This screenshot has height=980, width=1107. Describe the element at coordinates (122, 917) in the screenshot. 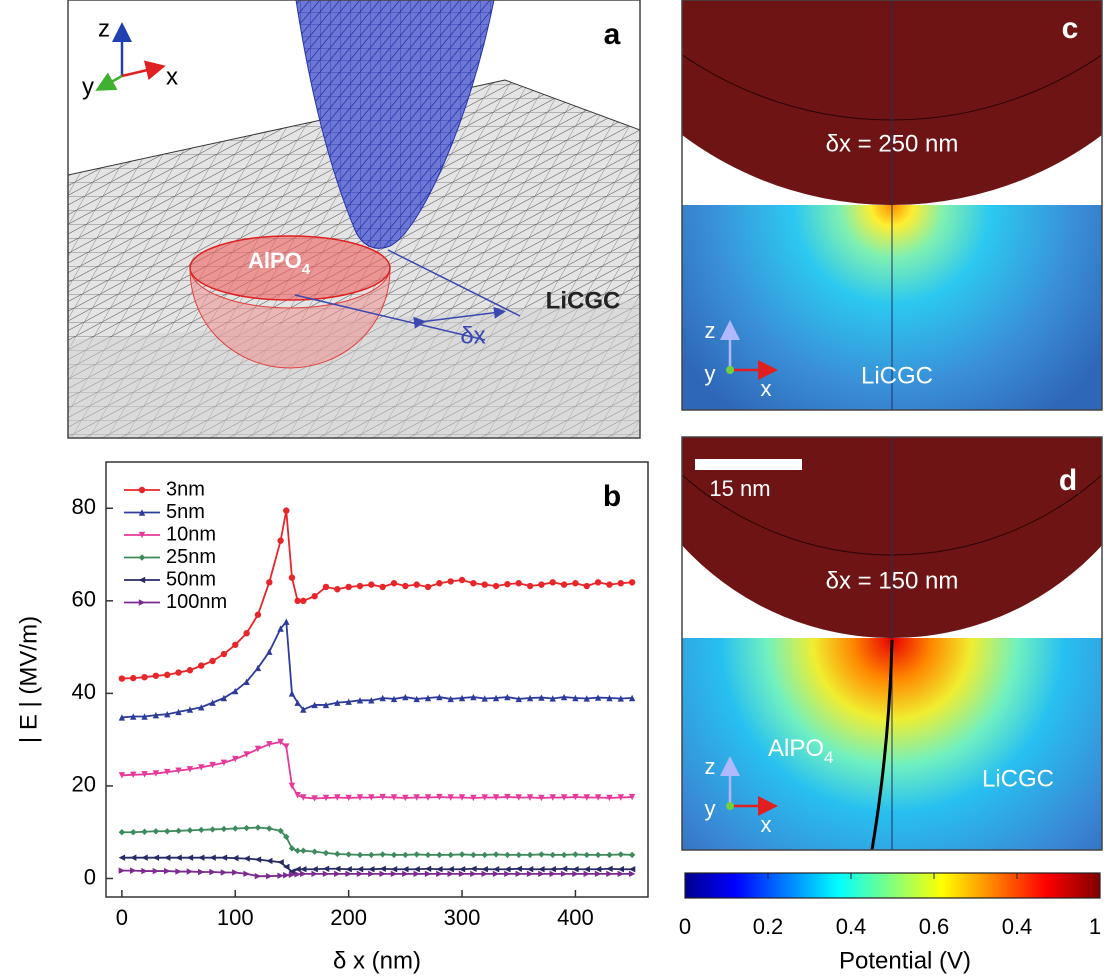

I see `x-tick-label: 0` at that location.